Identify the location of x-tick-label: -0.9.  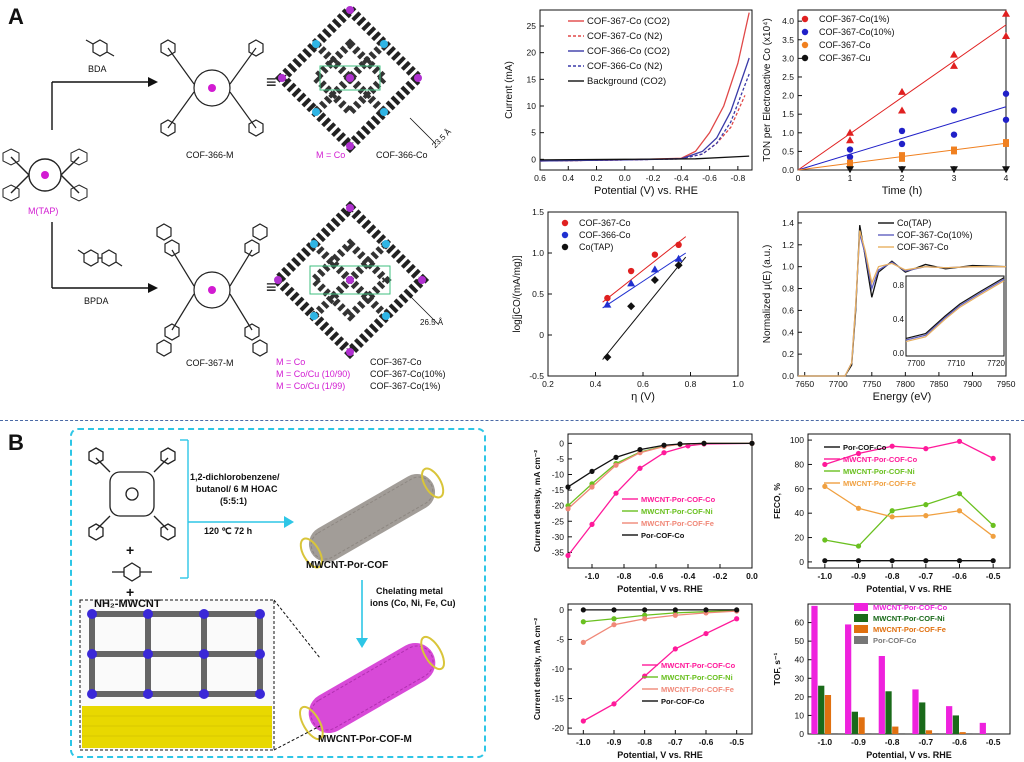
(614, 742).